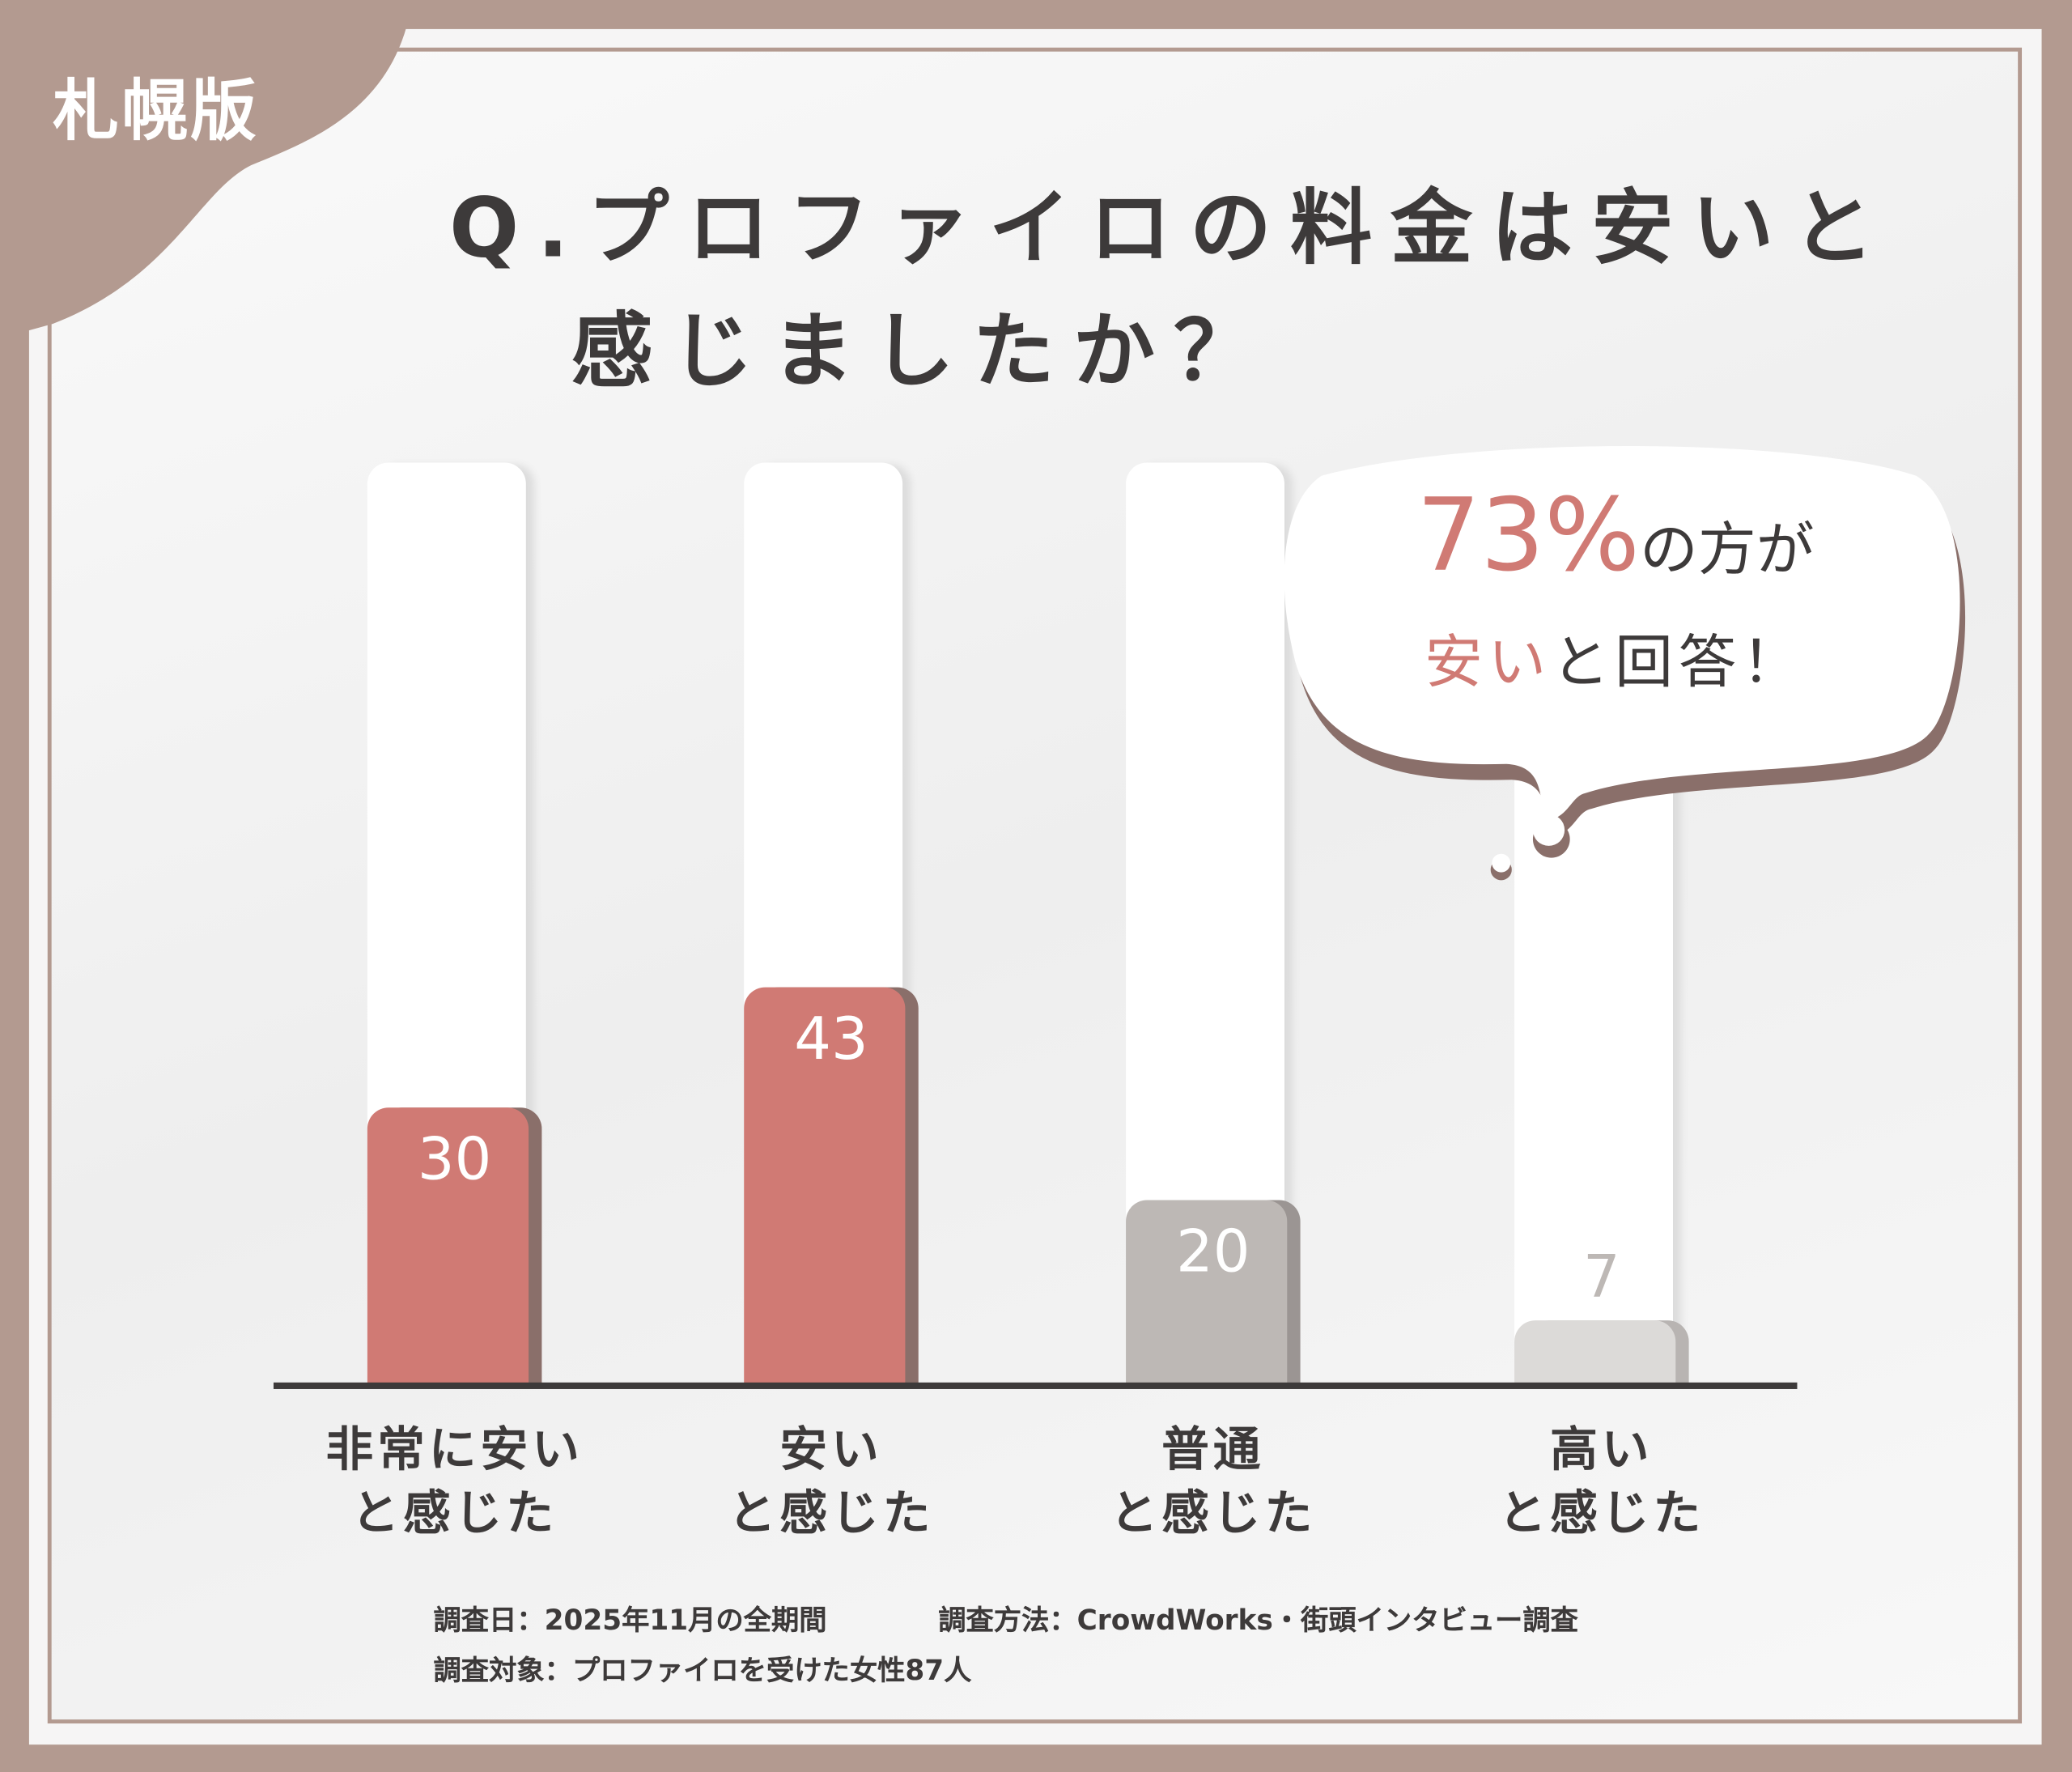 Image resolution: width=2072 pixels, height=1772 pixels. What do you see at coordinates (1602, 1450) in the screenshot?
I see `category-label-line: 高い` at bounding box center [1602, 1450].